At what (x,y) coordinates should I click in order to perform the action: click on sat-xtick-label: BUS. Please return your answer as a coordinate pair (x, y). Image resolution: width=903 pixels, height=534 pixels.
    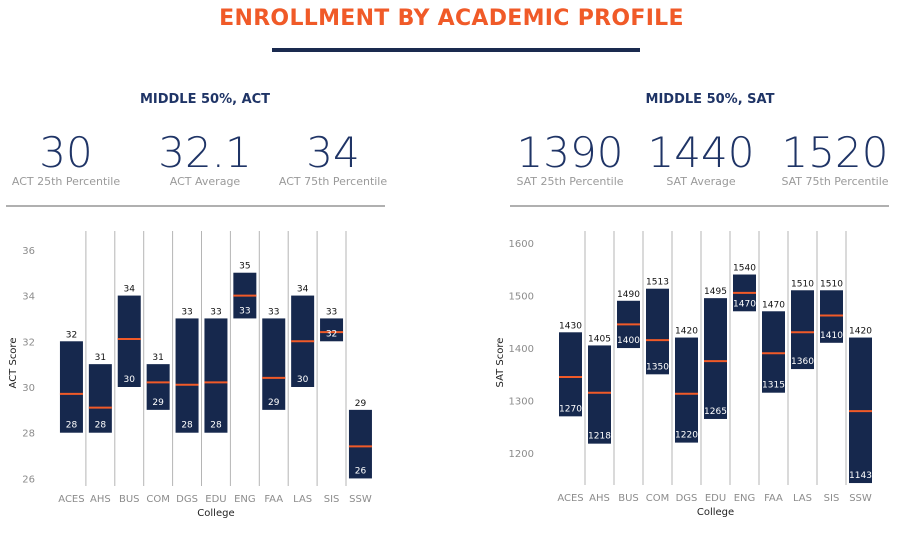
    Looking at the image, I should click on (628, 498).